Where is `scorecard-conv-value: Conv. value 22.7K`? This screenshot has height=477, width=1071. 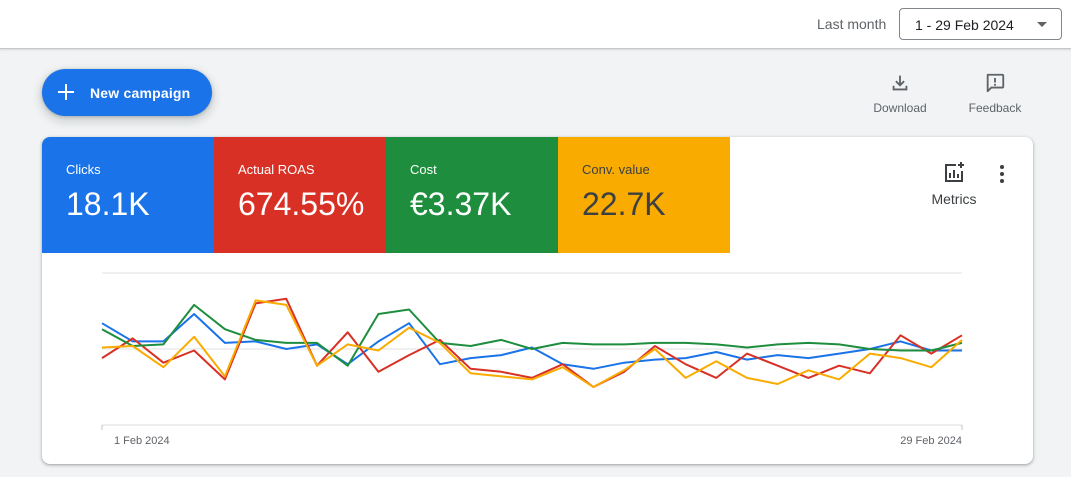
scorecard-conv-value: Conv. value 22.7K is located at coordinates (644, 195).